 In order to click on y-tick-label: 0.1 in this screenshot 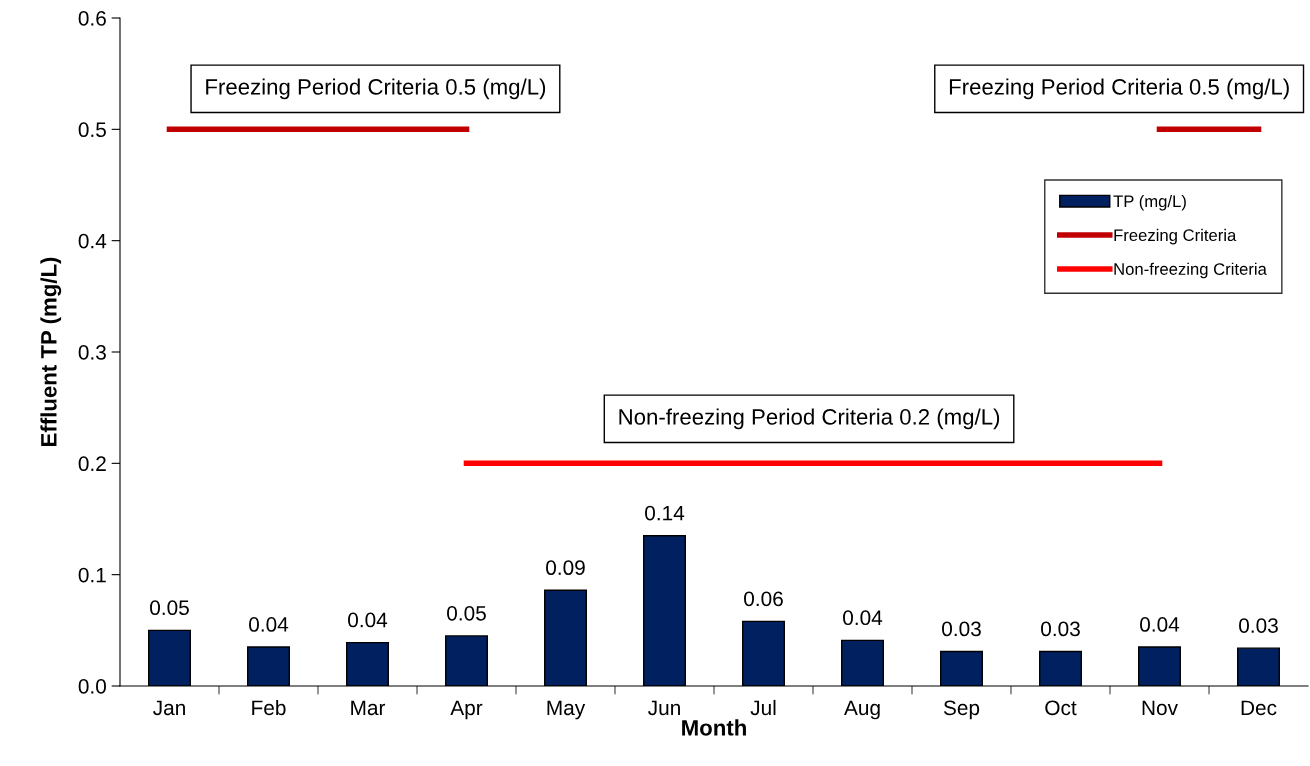, I will do `click(92, 575)`.